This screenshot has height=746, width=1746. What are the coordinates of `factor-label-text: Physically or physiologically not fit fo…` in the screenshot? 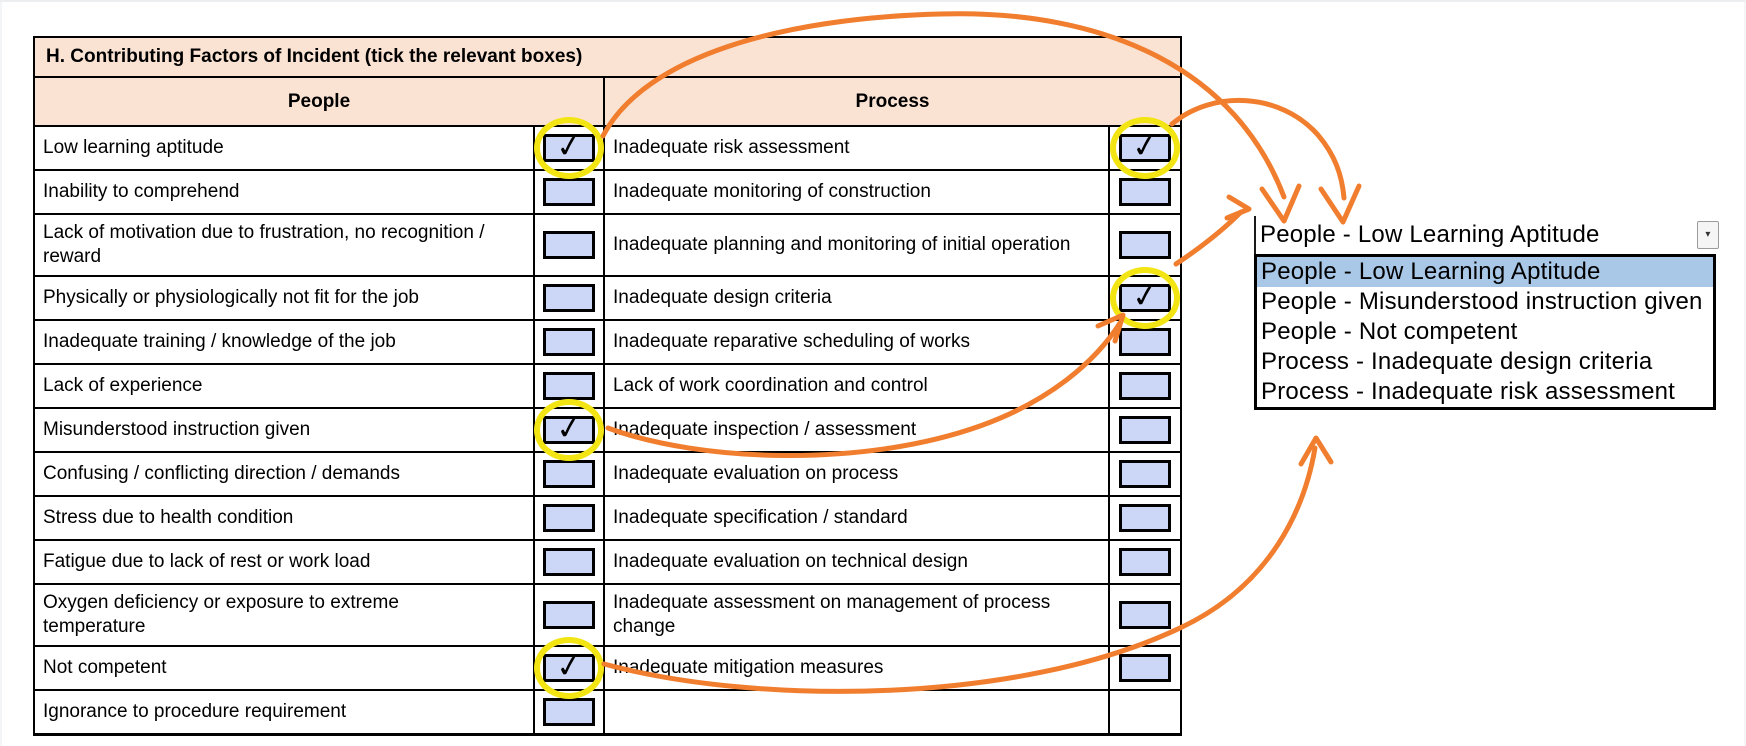 It's located at (231, 297).